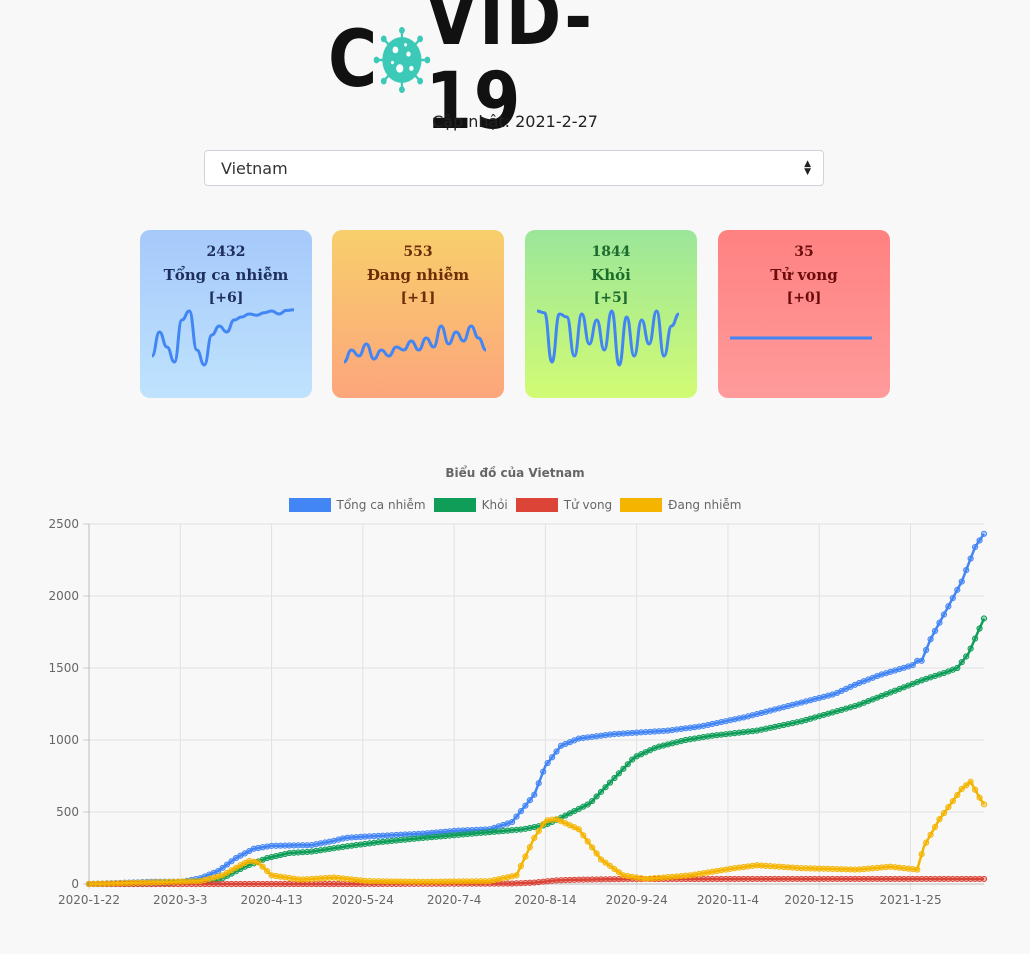 This screenshot has width=1030, height=954. What do you see at coordinates (514, 168) in the screenshot?
I see `country-select: Vietnam ▲ ▼` at bounding box center [514, 168].